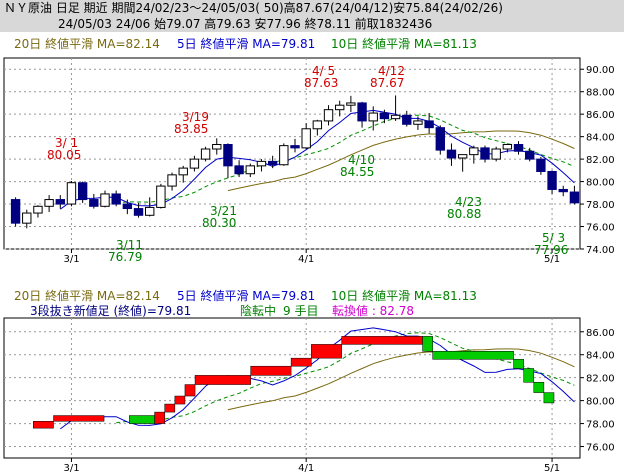  Describe the element at coordinates (321, 83) in the screenshot. I see `annotation-value: 87.63` at that location.